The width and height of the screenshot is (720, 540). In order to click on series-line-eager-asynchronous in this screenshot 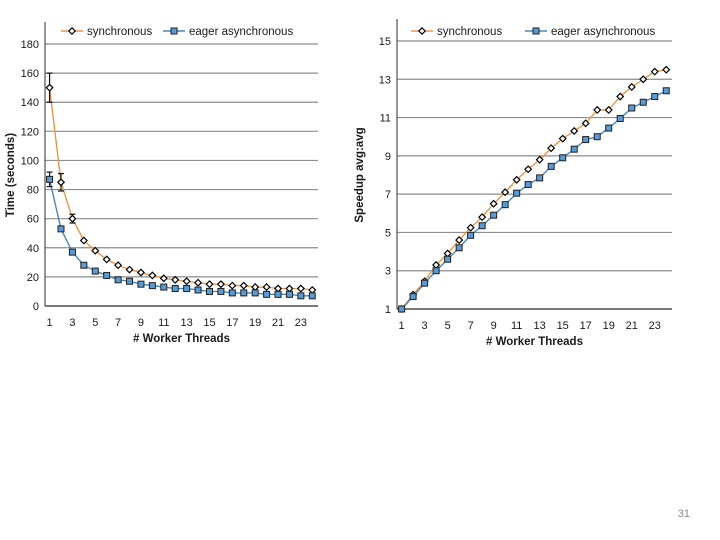, I will do `click(180, 238)`.